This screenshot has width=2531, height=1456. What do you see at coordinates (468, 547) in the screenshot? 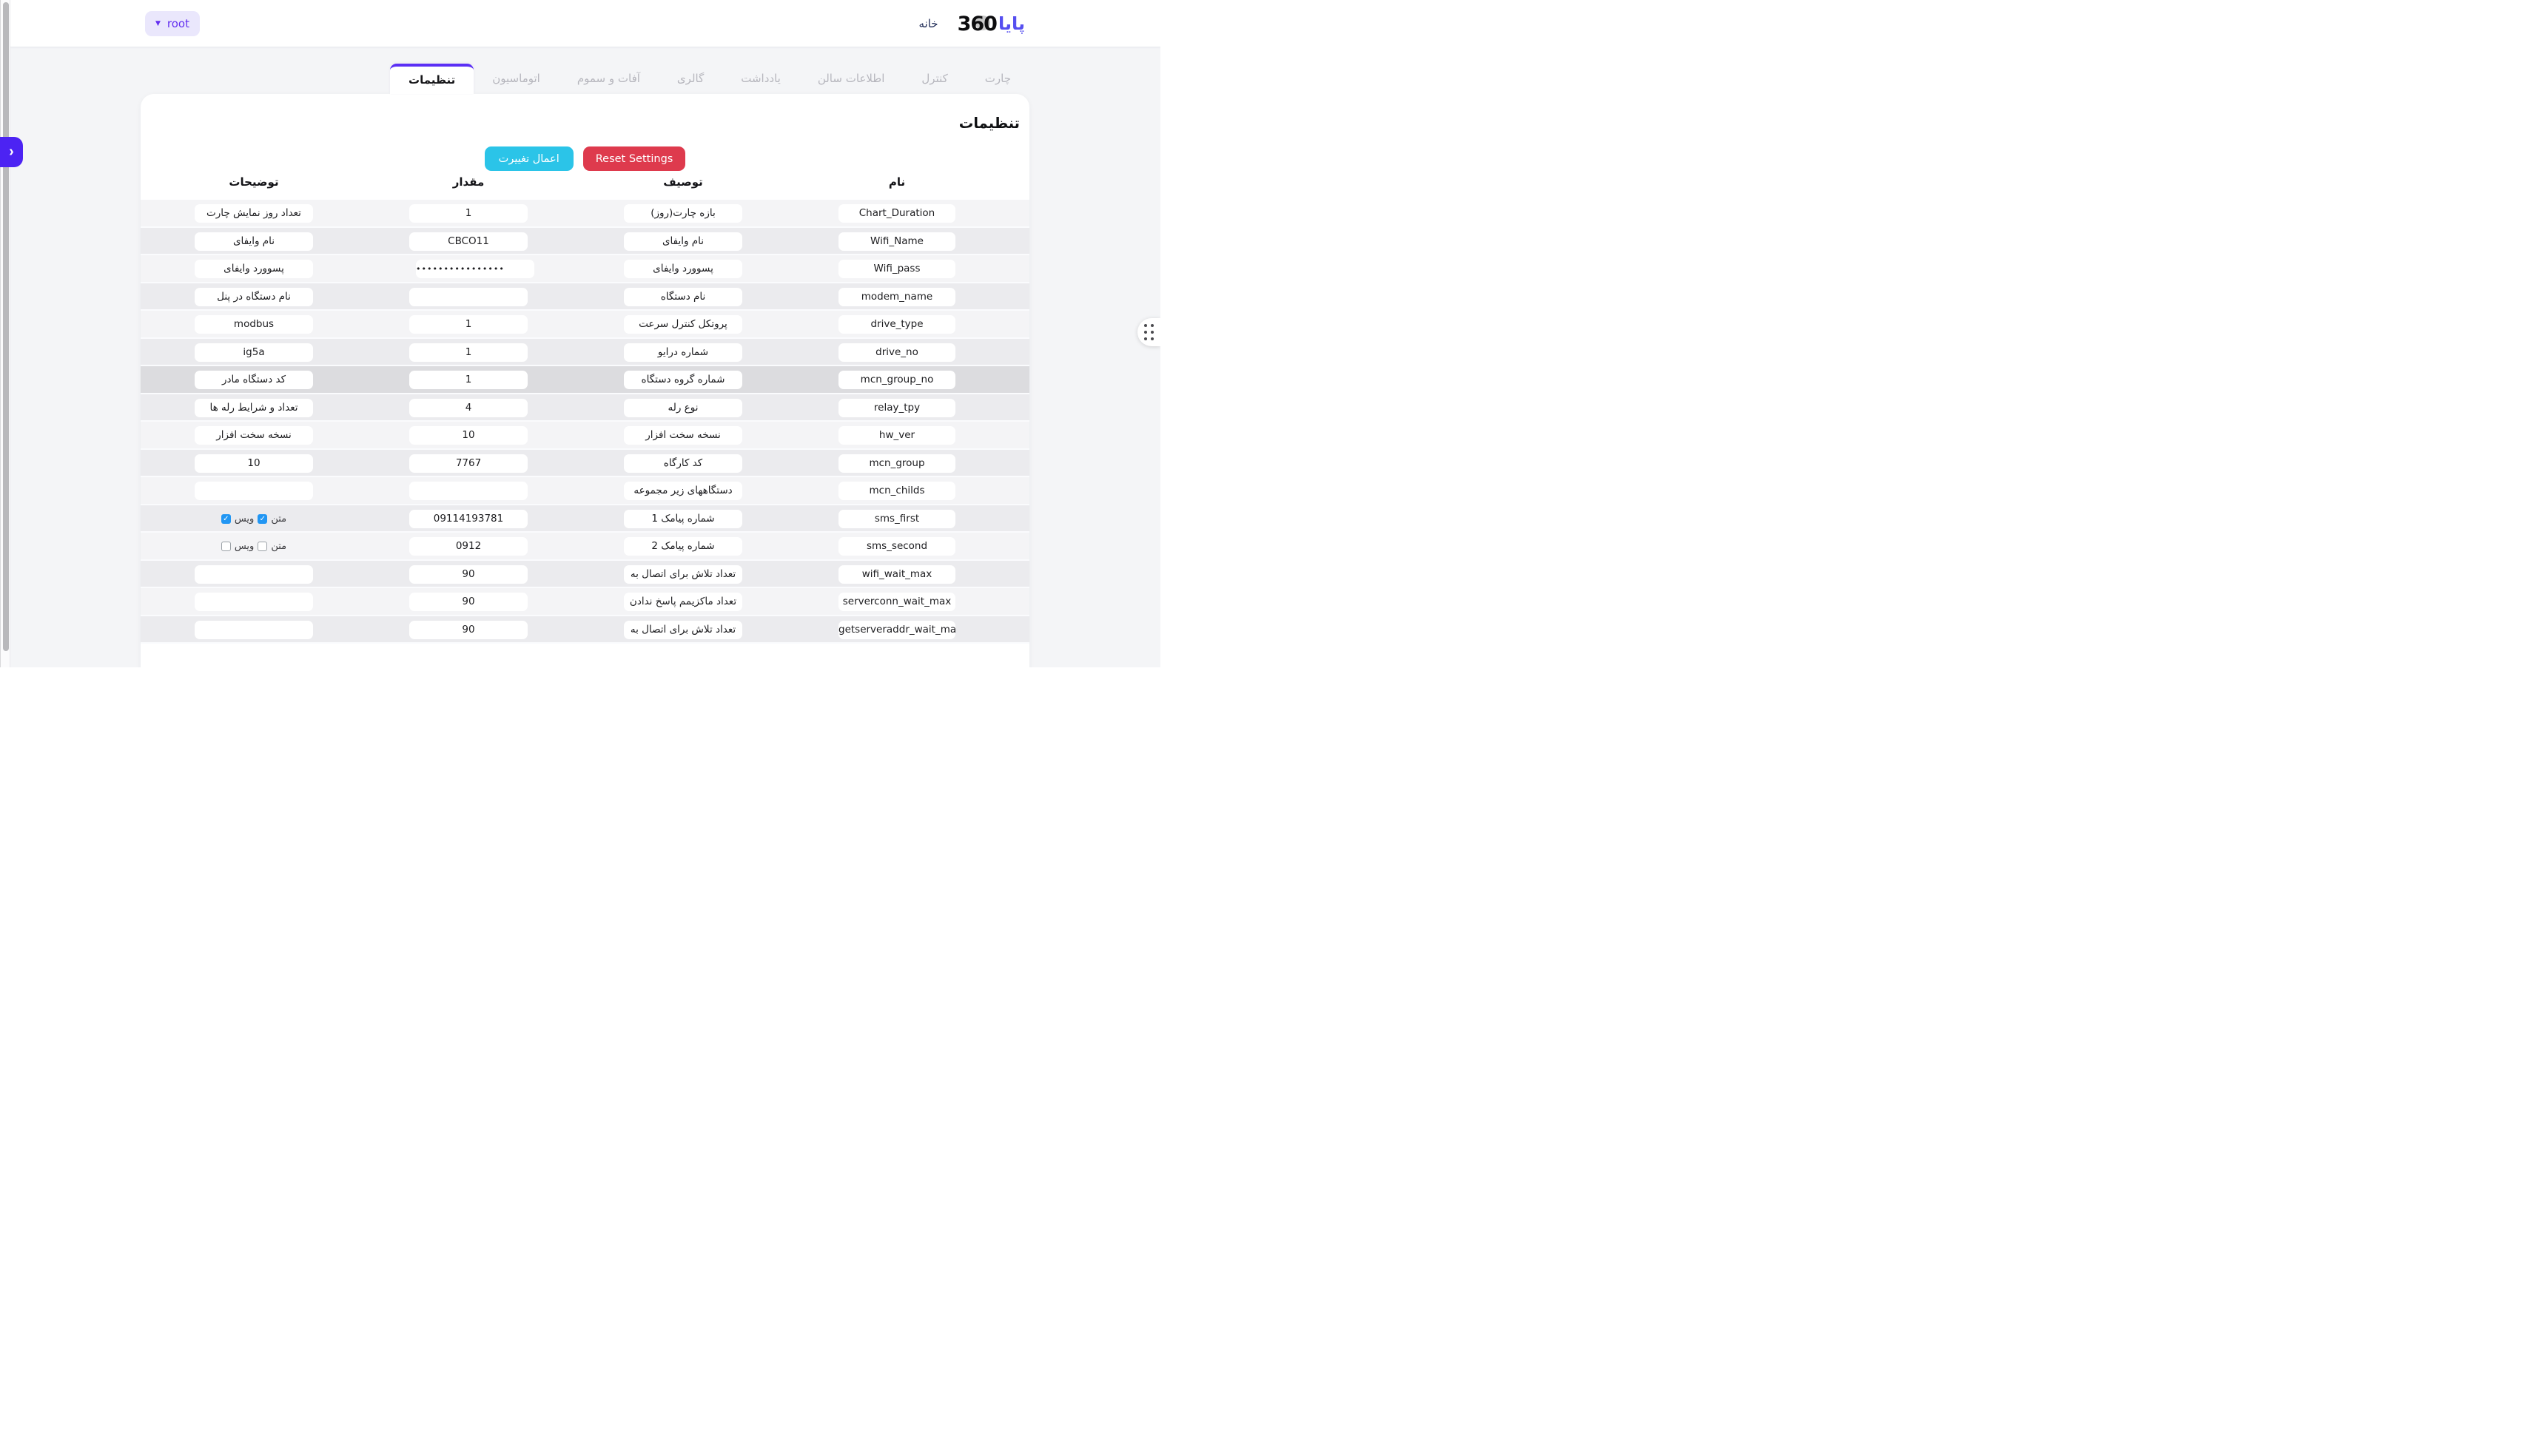
I see `value-input: 0912` at bounding box center [468, 547].